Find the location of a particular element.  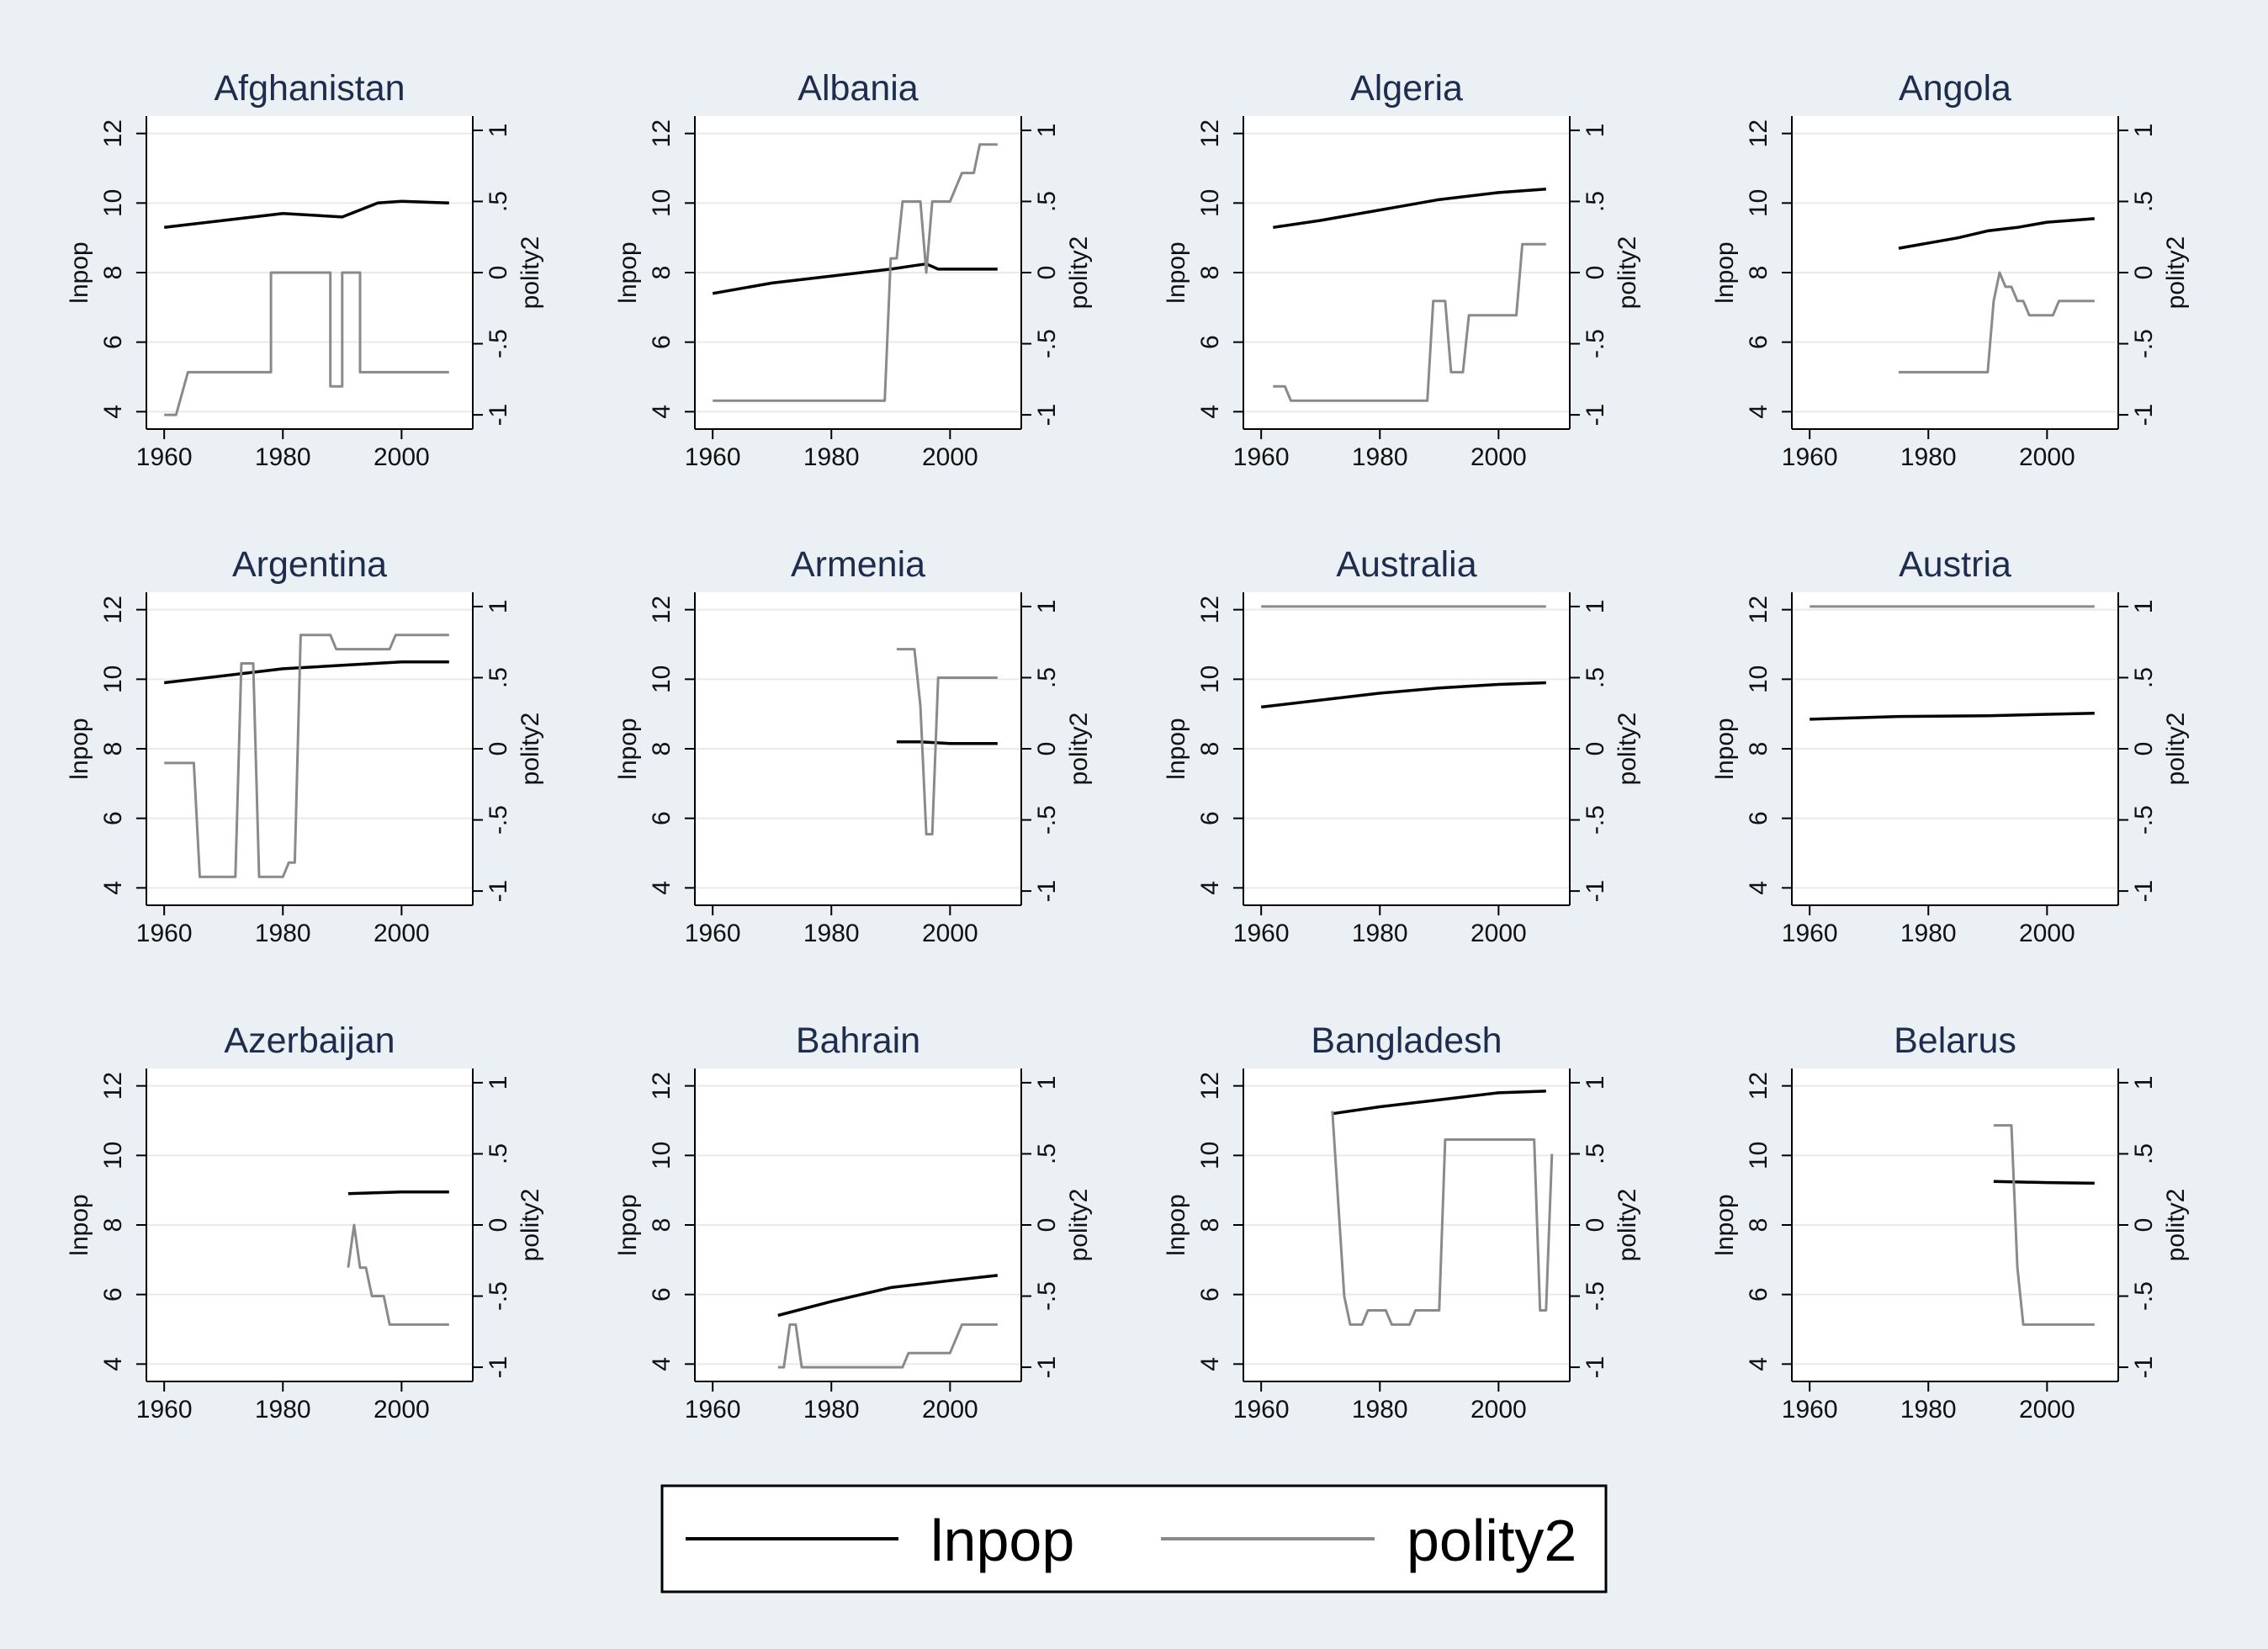

panel-title: Austria is located at coordinates (1955, 564).